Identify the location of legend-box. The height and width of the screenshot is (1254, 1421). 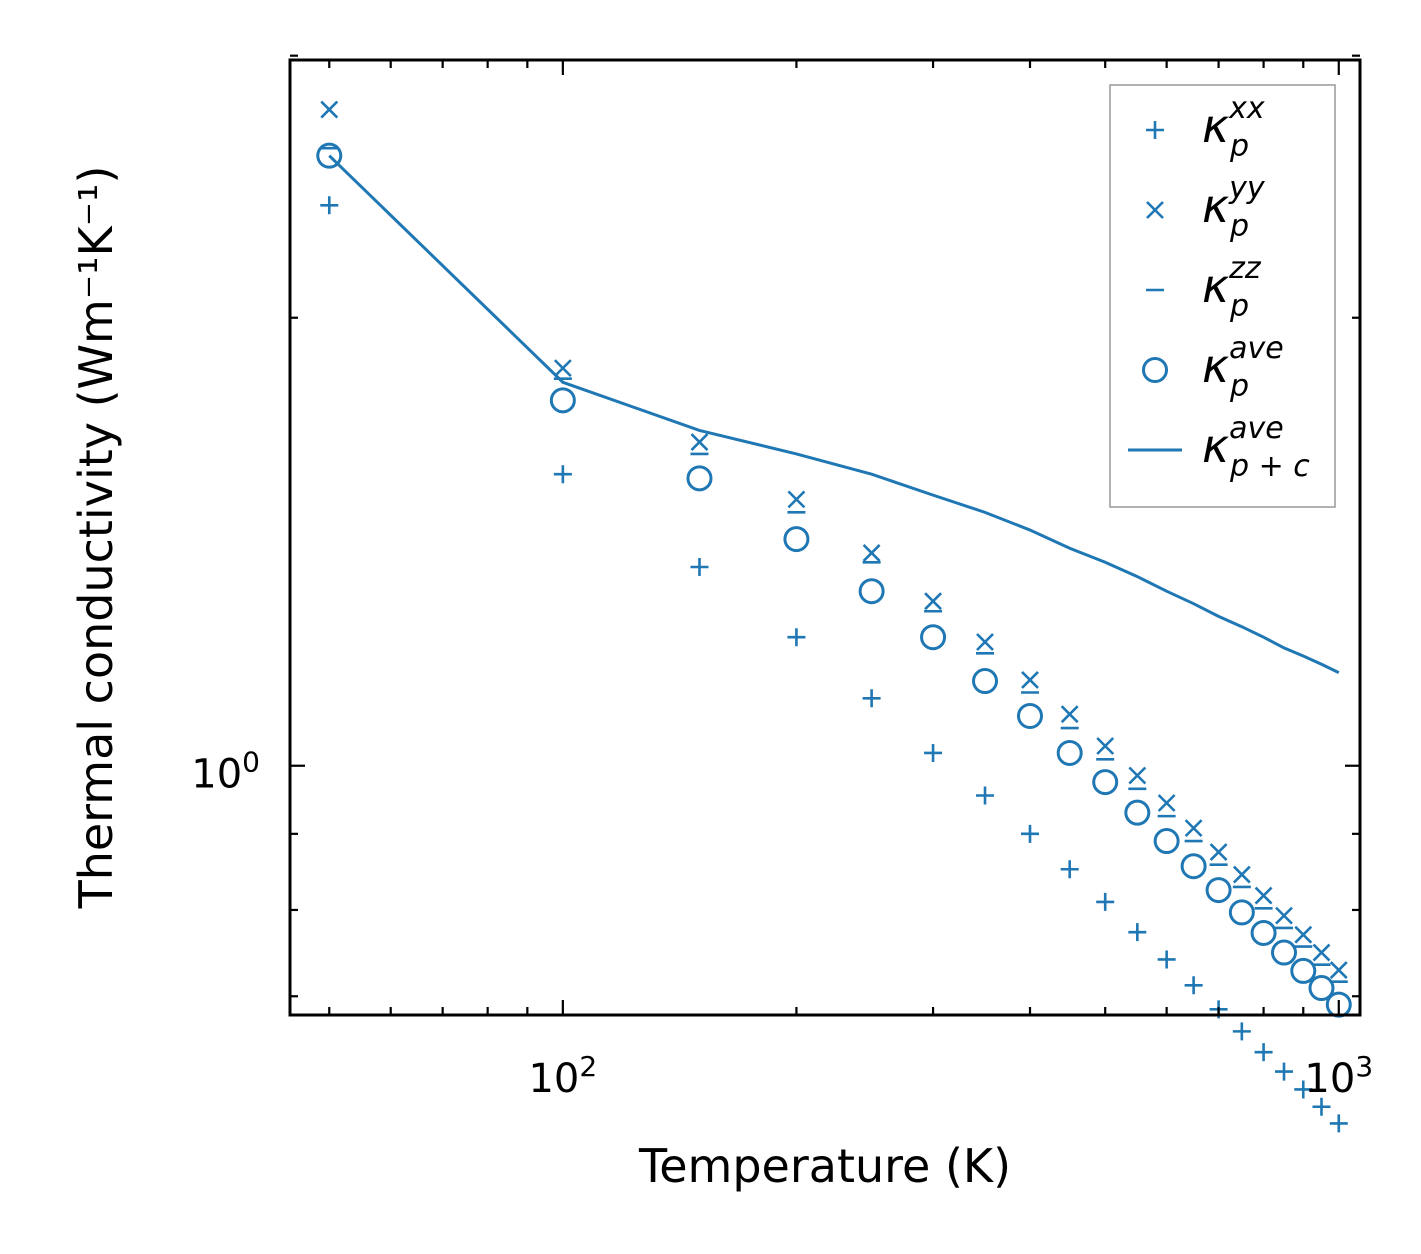
(1222, 296).